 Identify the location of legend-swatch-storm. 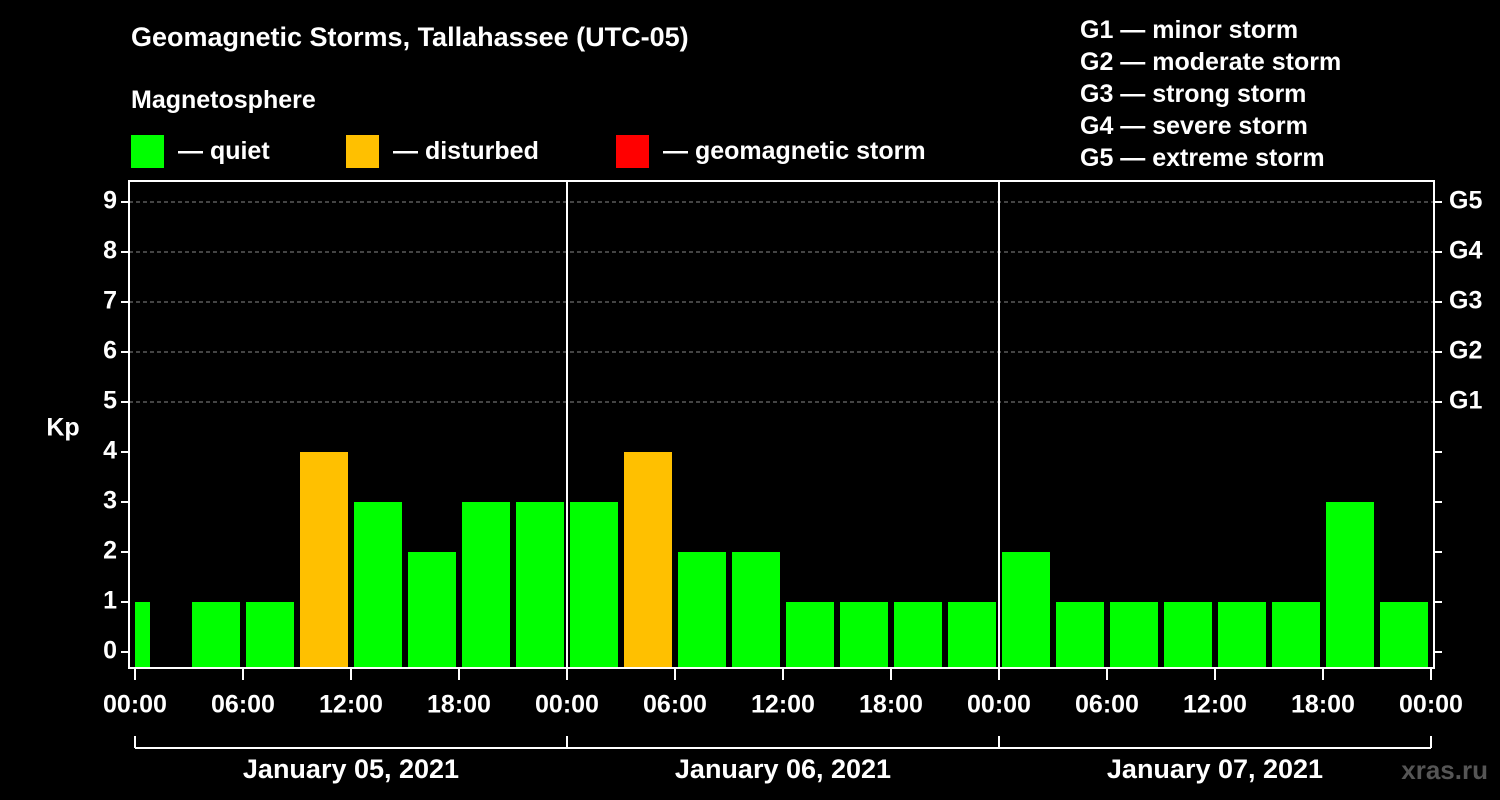
(632, 151).